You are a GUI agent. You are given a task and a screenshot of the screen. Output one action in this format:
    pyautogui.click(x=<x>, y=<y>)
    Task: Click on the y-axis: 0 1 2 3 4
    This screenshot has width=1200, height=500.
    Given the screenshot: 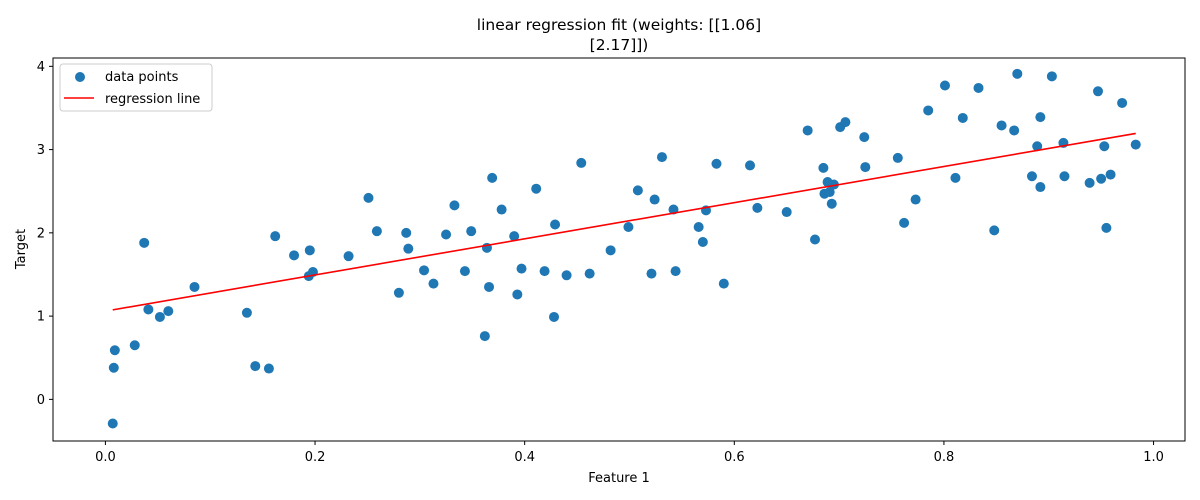 What is the action you would take?
    pyautogui.click(x=45, y=234)
    